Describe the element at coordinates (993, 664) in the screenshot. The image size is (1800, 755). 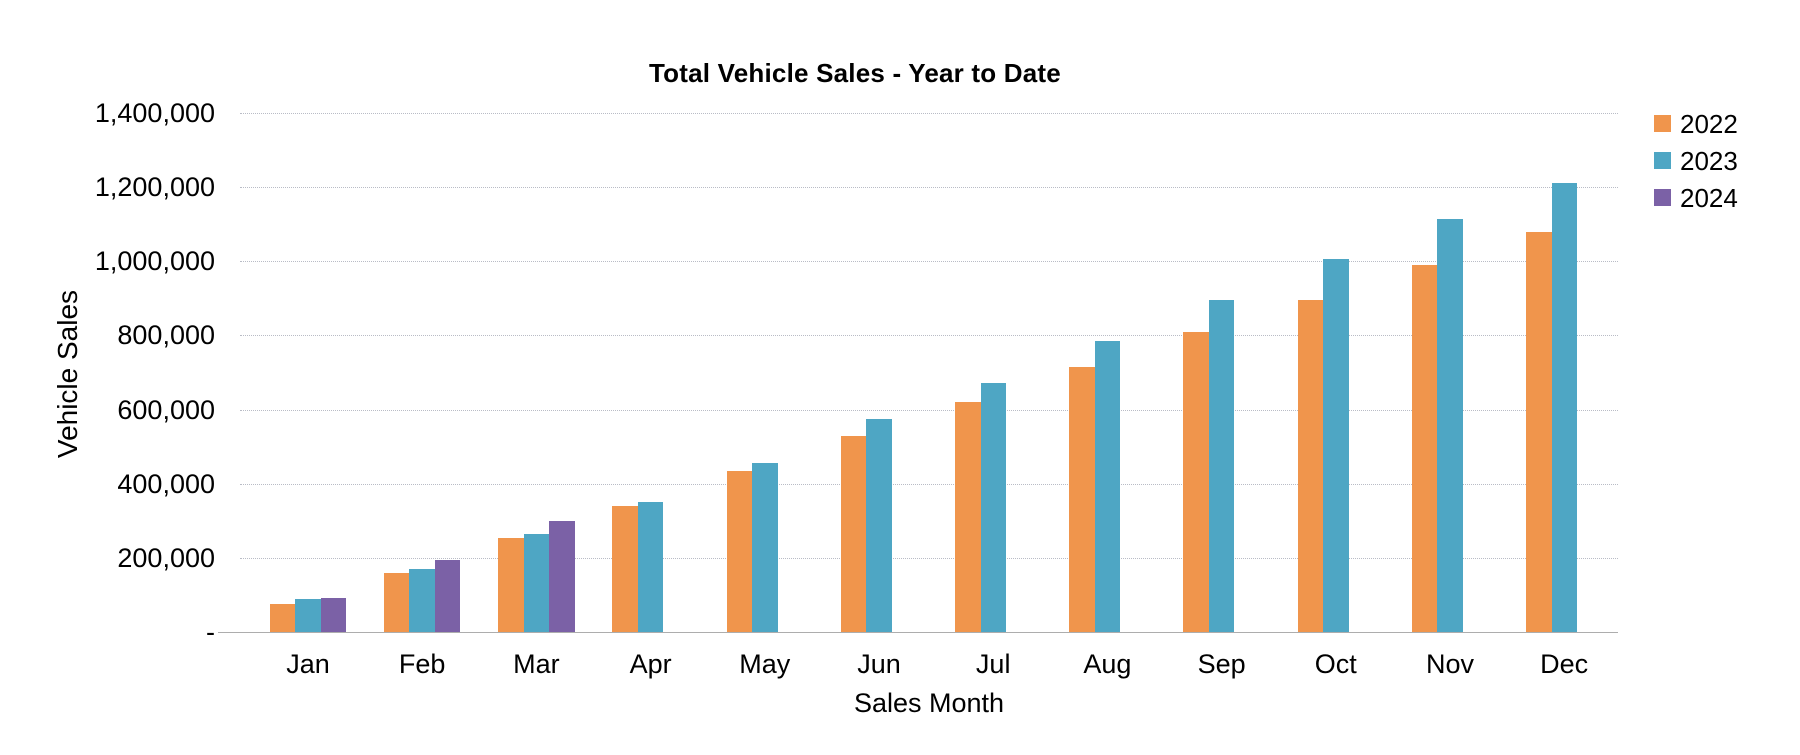
I see `x-tick-label-jul: Jul` at that location.